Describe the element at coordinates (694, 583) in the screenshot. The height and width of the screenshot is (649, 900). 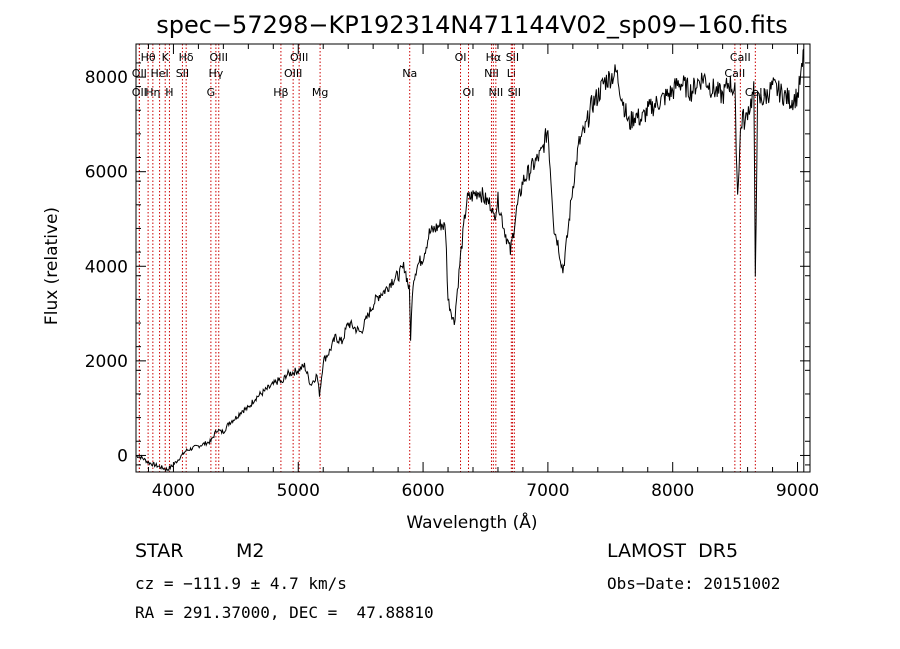
I see `observation-date: Obs−Date: 20151002` at that location.